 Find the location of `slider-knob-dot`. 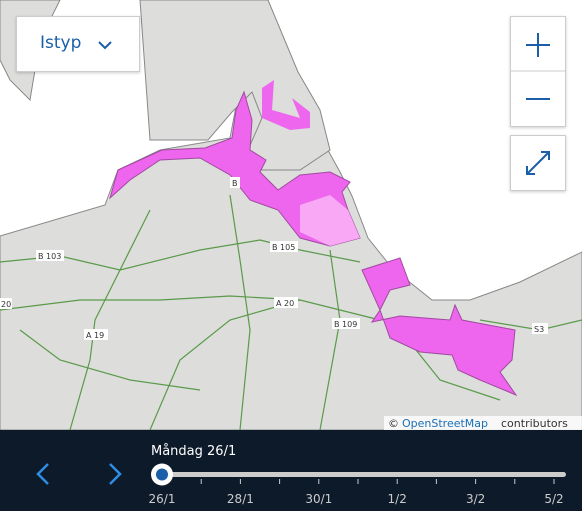

slider-knob-dot is located at coordinates (162, 474).